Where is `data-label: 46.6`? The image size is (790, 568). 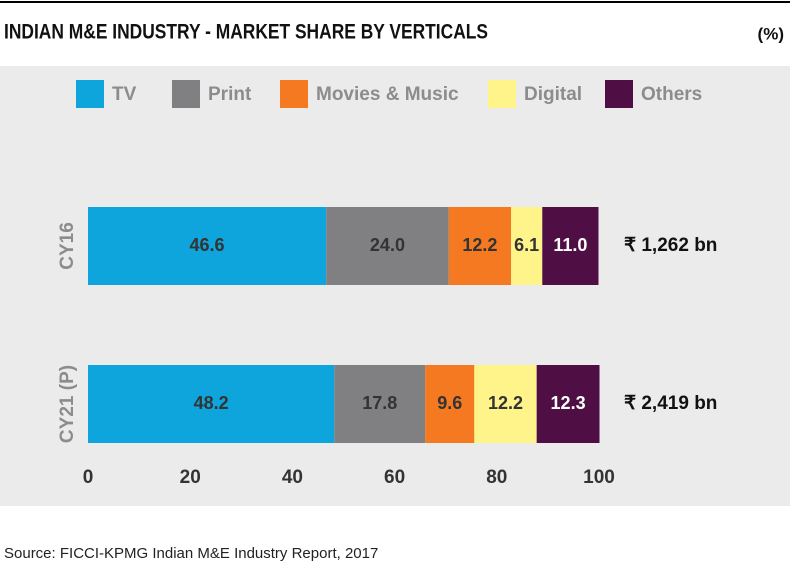
data-label: 46.6 is located at coordinates (207, 245).